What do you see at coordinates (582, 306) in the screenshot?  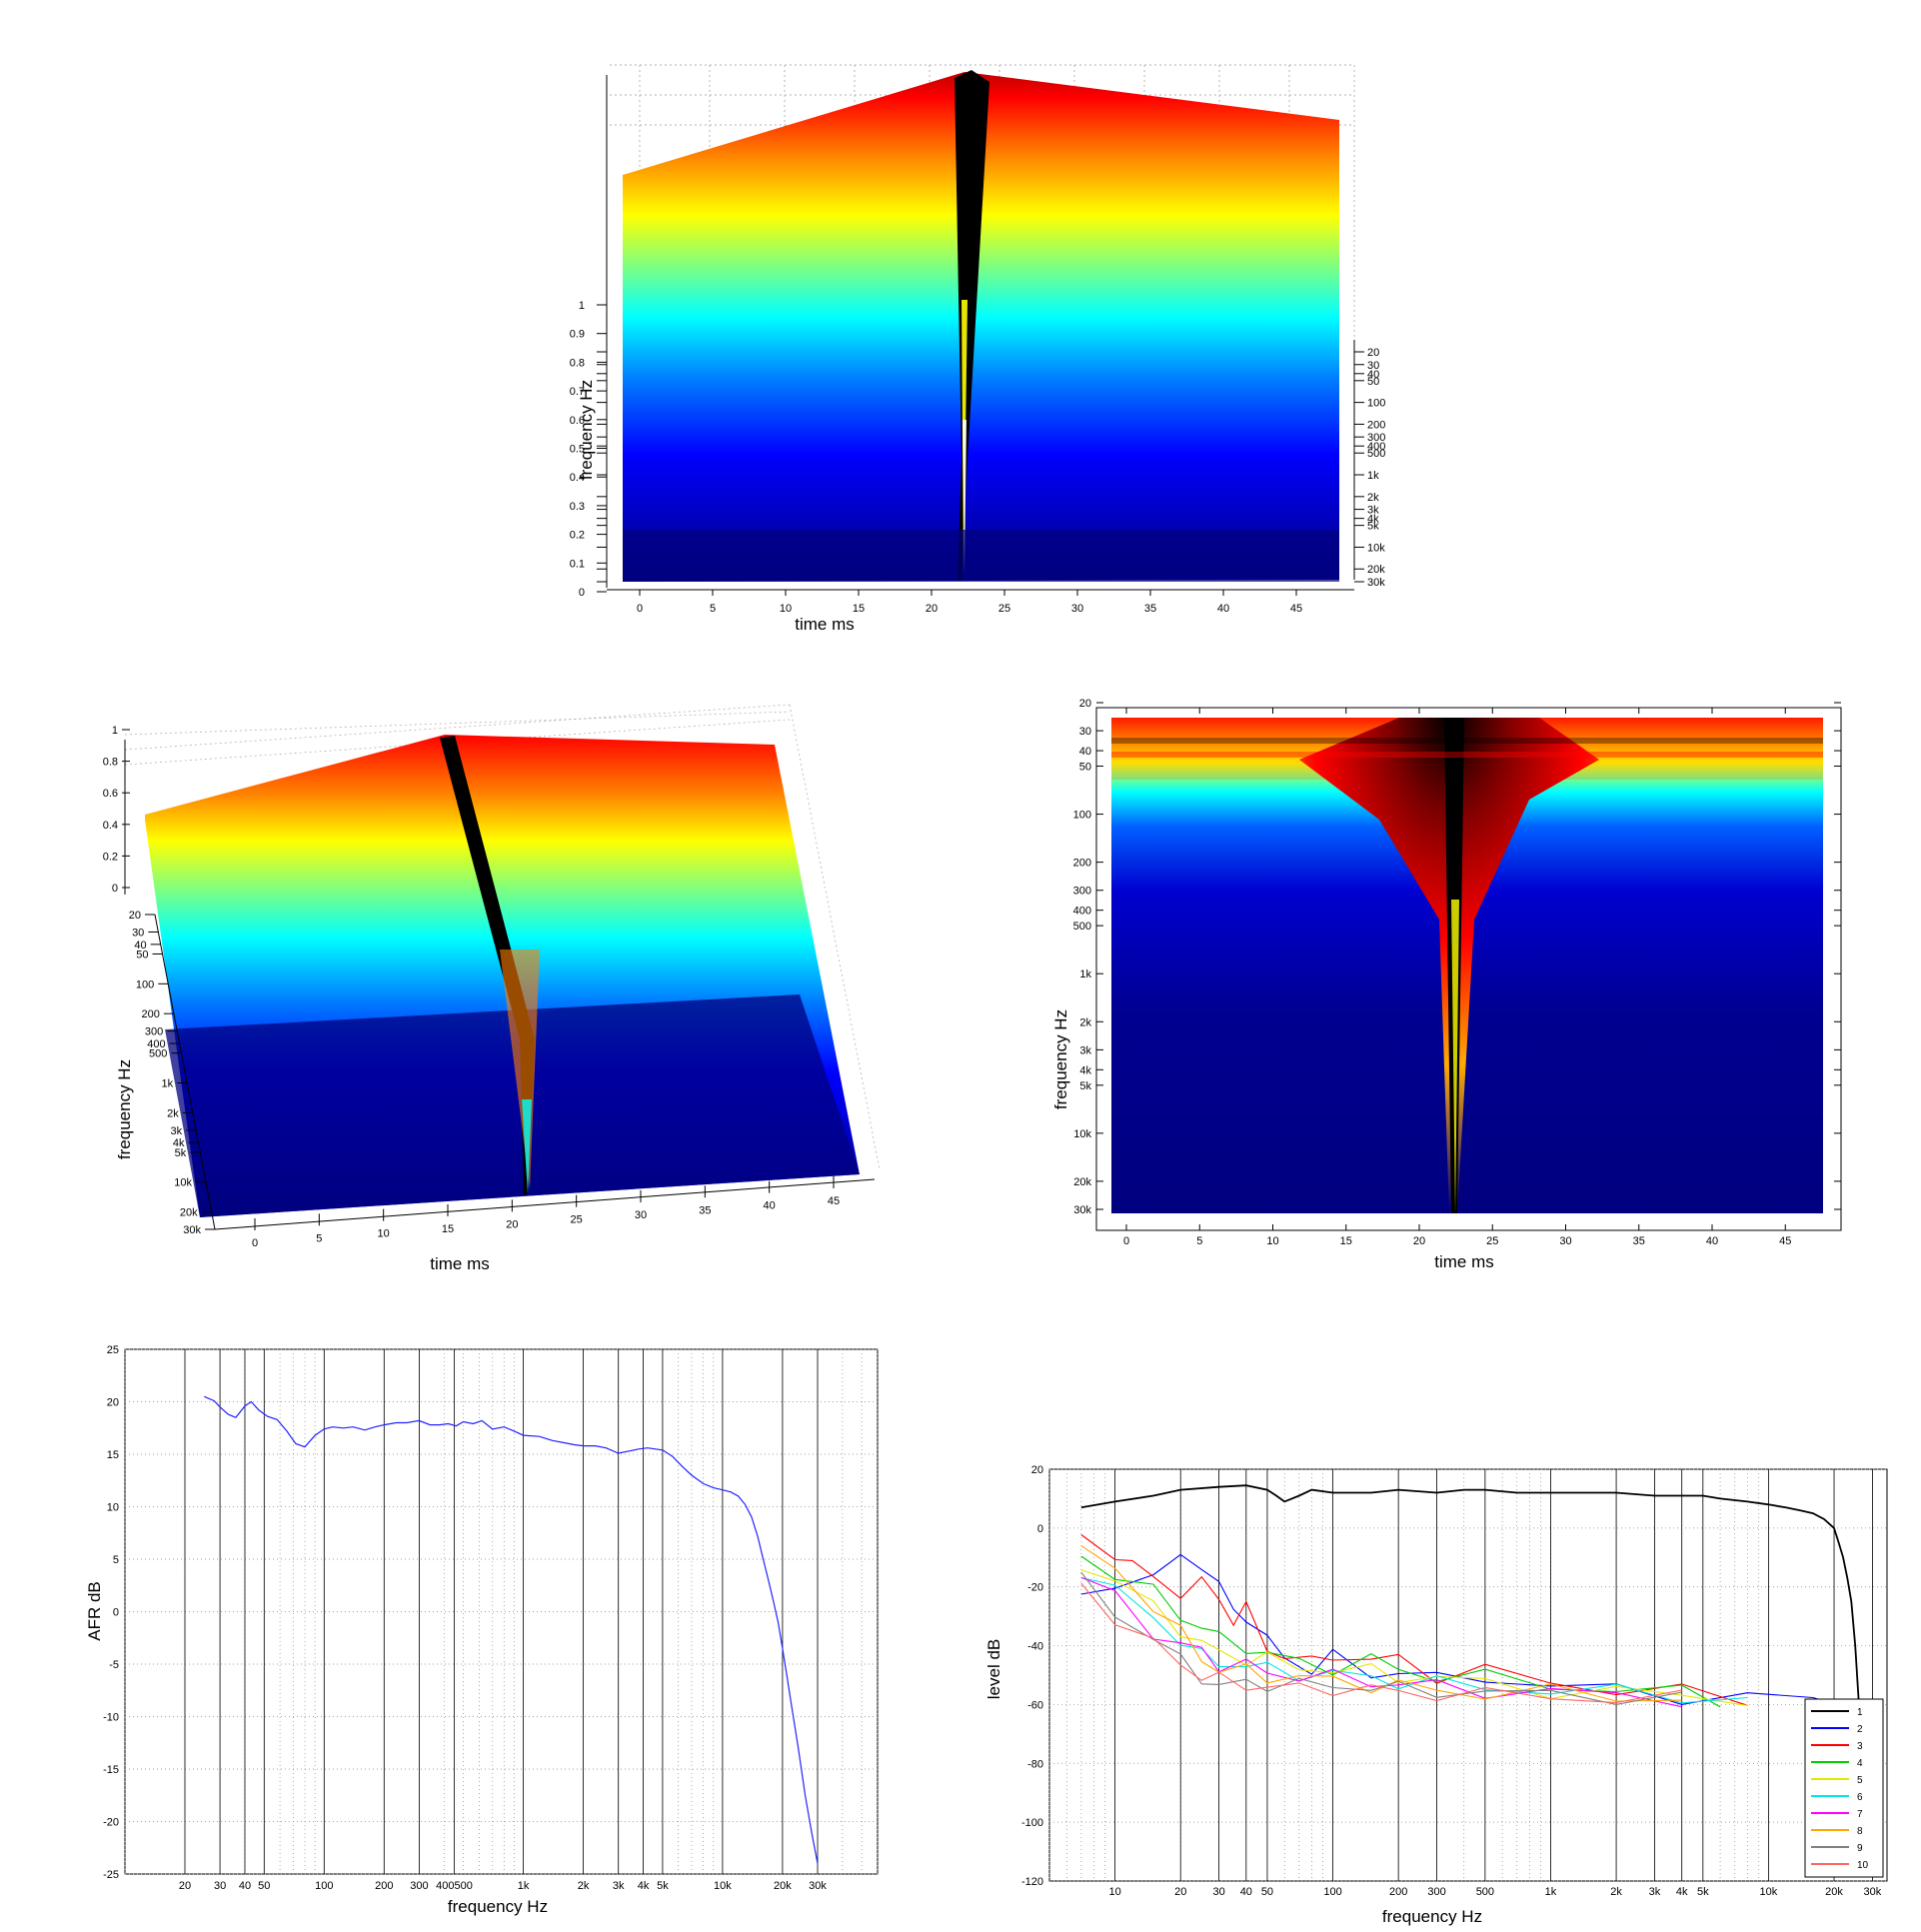 I see `waterfall-front-ztick-label: 1` at bounding box center [582, 306].